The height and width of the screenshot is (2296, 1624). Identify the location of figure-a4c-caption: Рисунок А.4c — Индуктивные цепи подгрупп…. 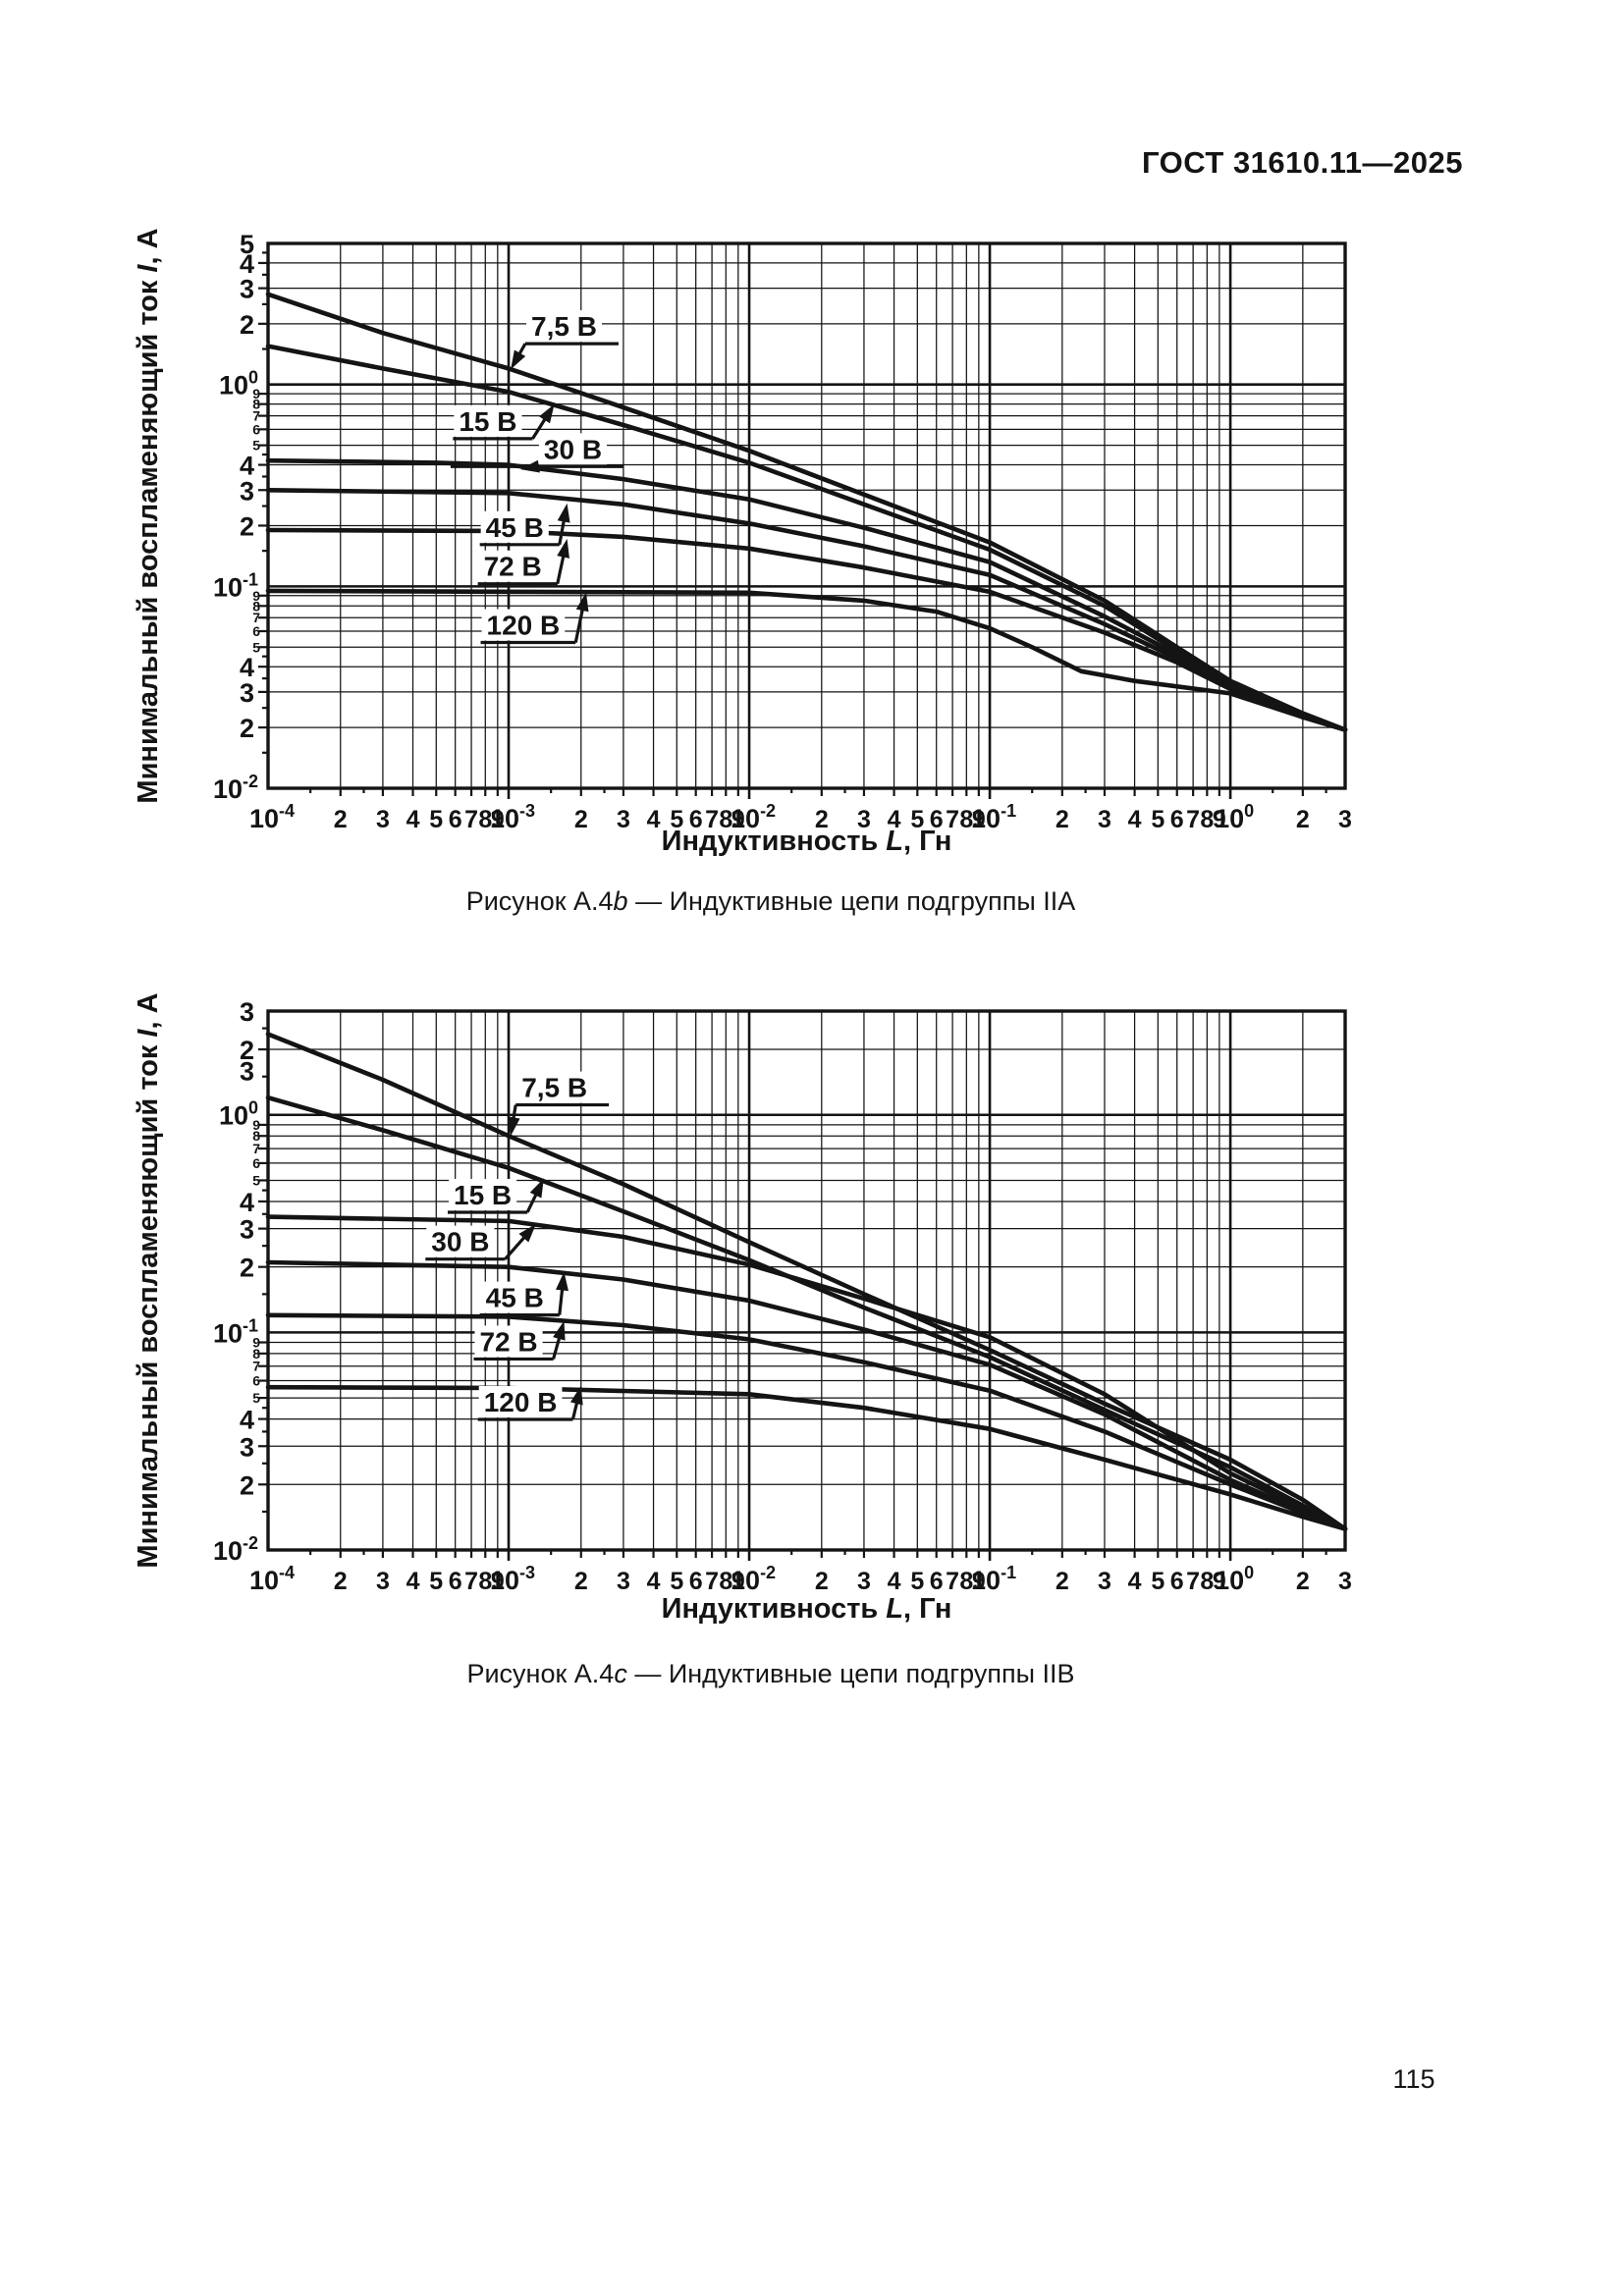
(771, 1674).